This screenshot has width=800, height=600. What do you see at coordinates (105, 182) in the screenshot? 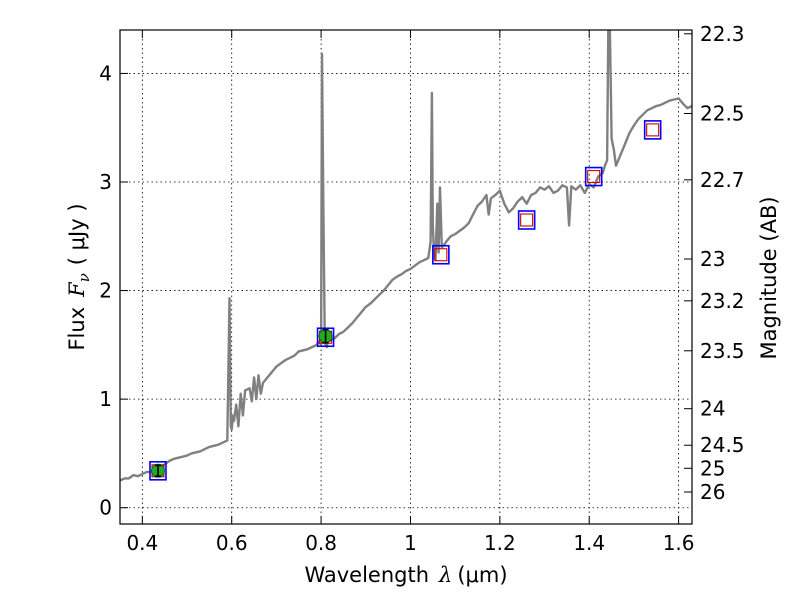
I see `y-tick-label: 3` at bounding box center [105, 182].